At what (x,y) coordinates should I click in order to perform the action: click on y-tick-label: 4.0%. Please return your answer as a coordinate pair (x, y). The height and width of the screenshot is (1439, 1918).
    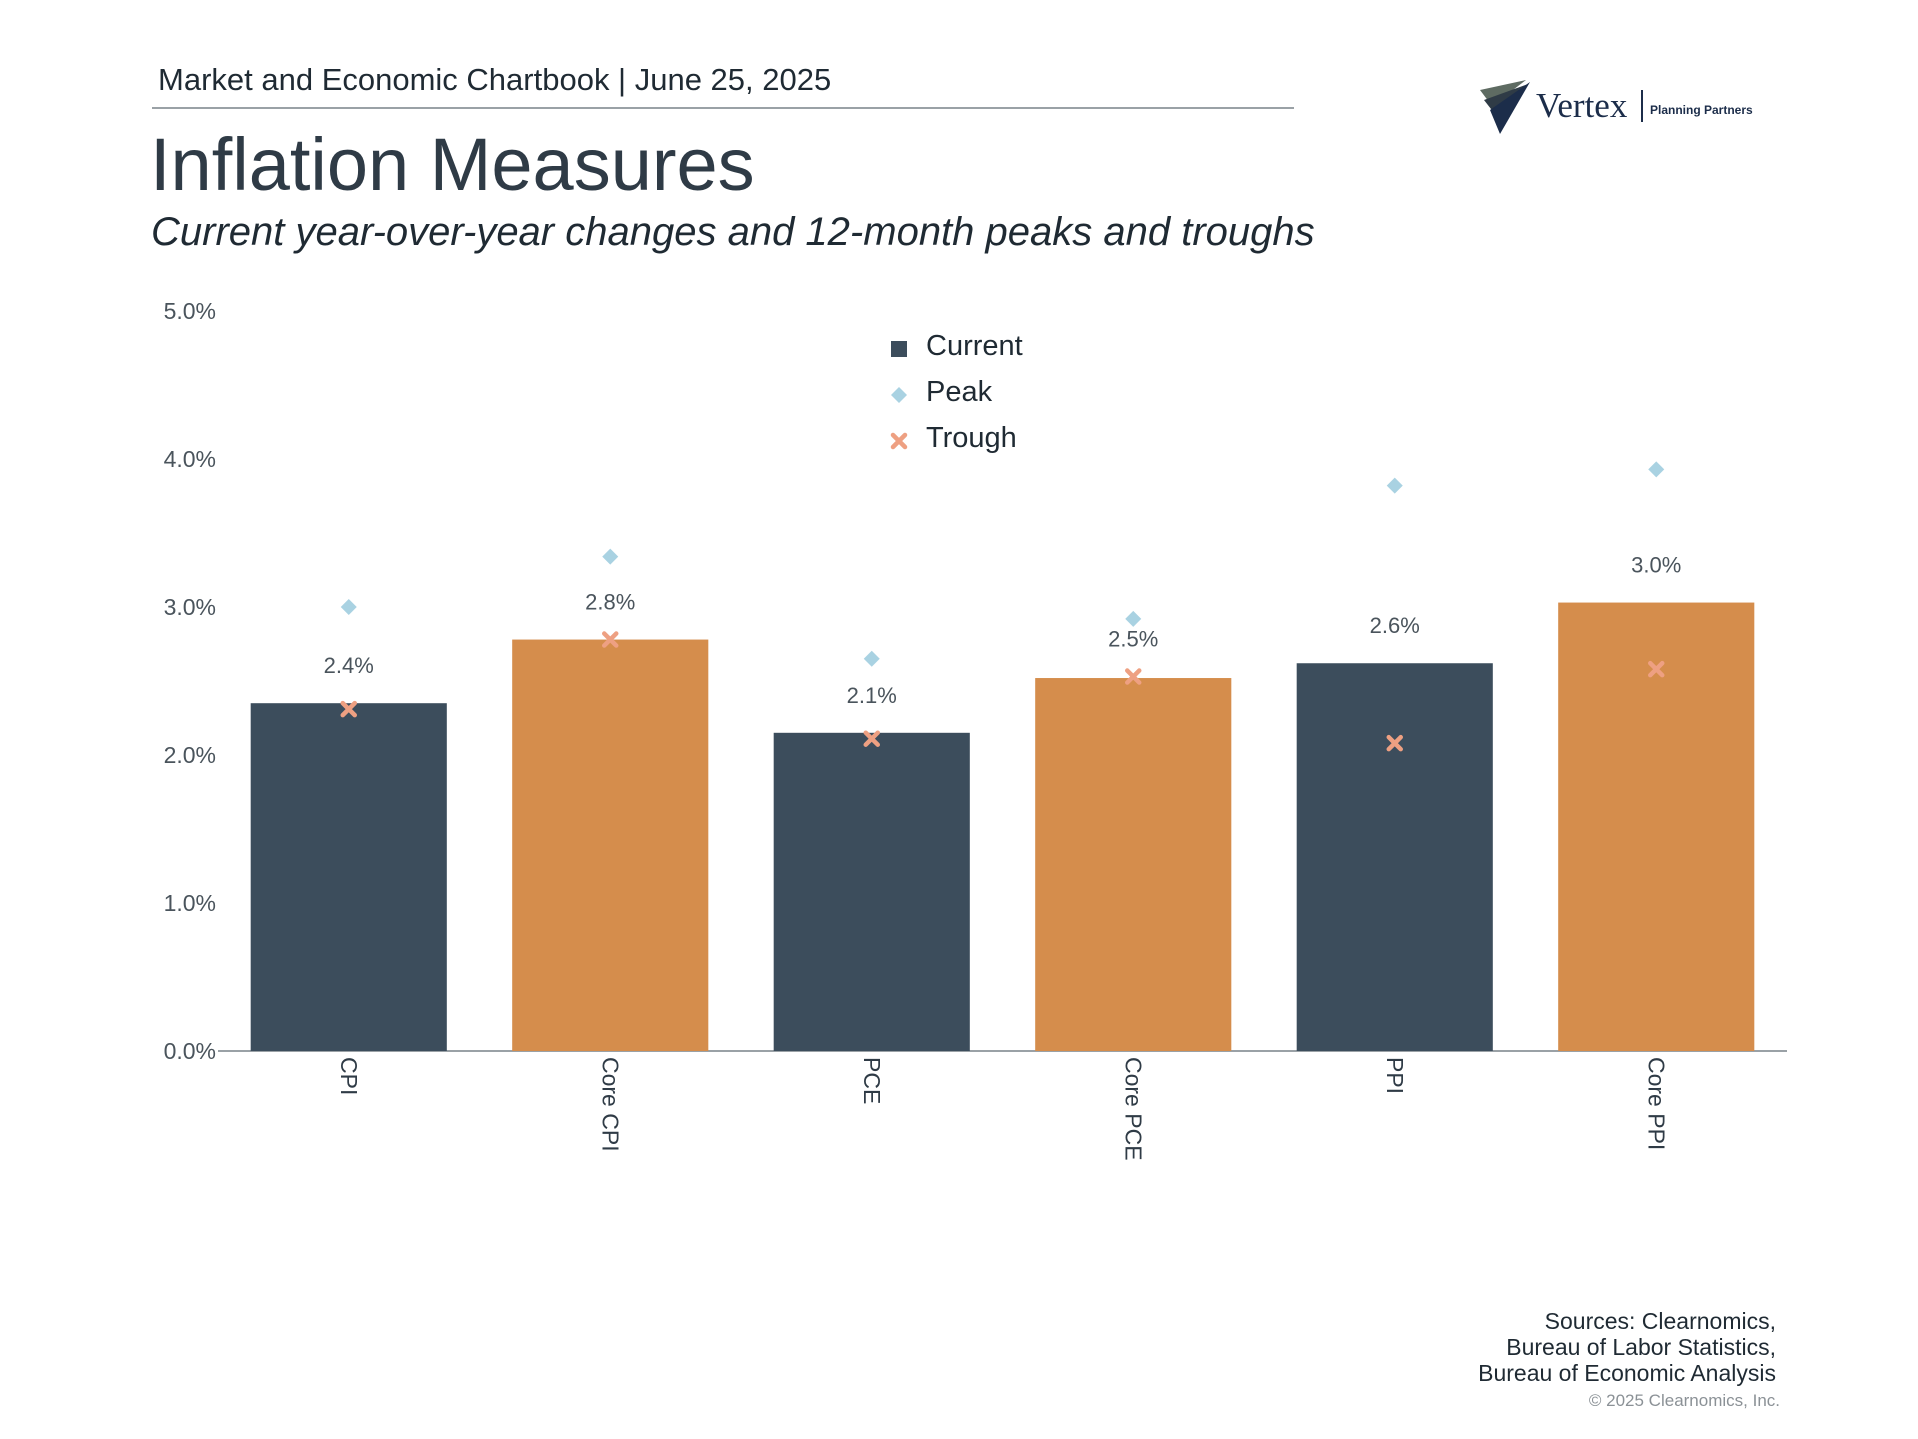
    Looking at the image, I should click on (190, 459).